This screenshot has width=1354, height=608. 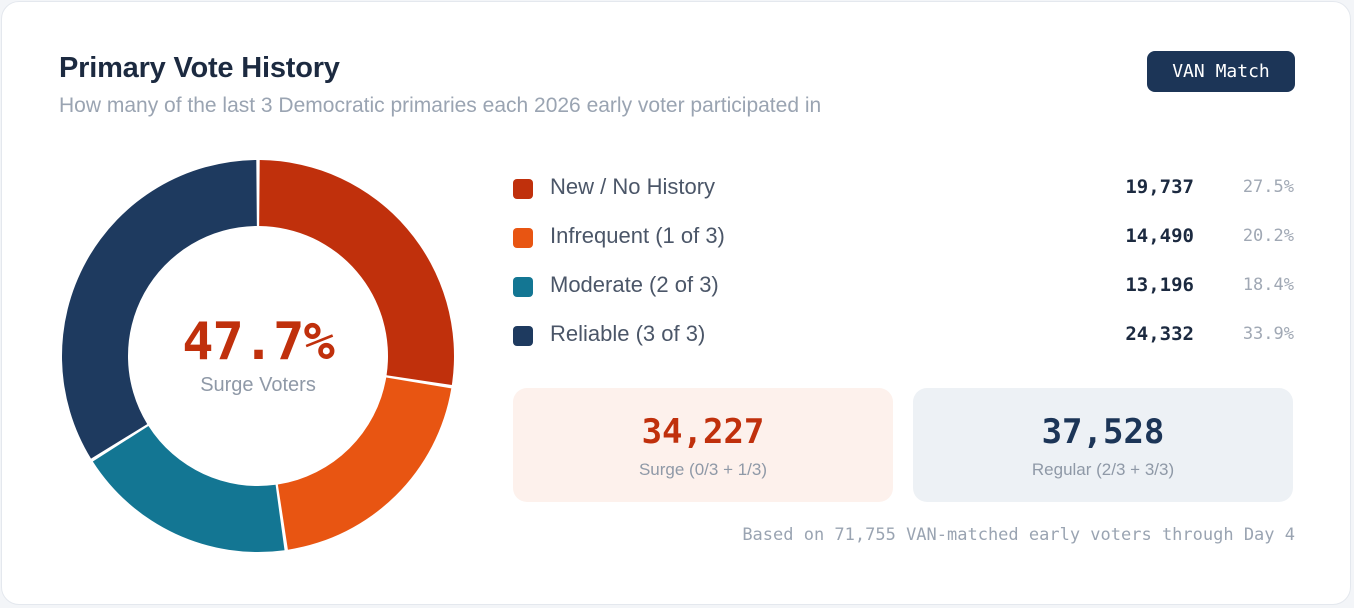 What do you see at coordinates (903, 335) in the screenshot?
I see `legend-item-reliable: Reliable (3 of 3) 24,332 33.9%` at bounding box center [903, 335].